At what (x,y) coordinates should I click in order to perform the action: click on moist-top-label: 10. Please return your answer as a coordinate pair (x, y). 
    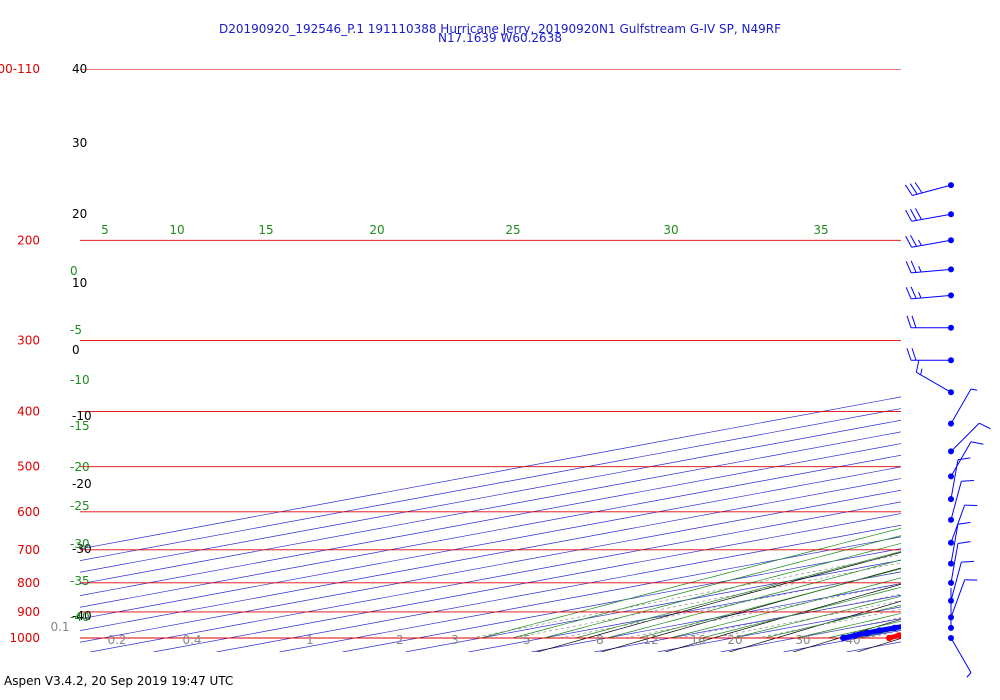
    Looking at the image, I should click on (176, 230).